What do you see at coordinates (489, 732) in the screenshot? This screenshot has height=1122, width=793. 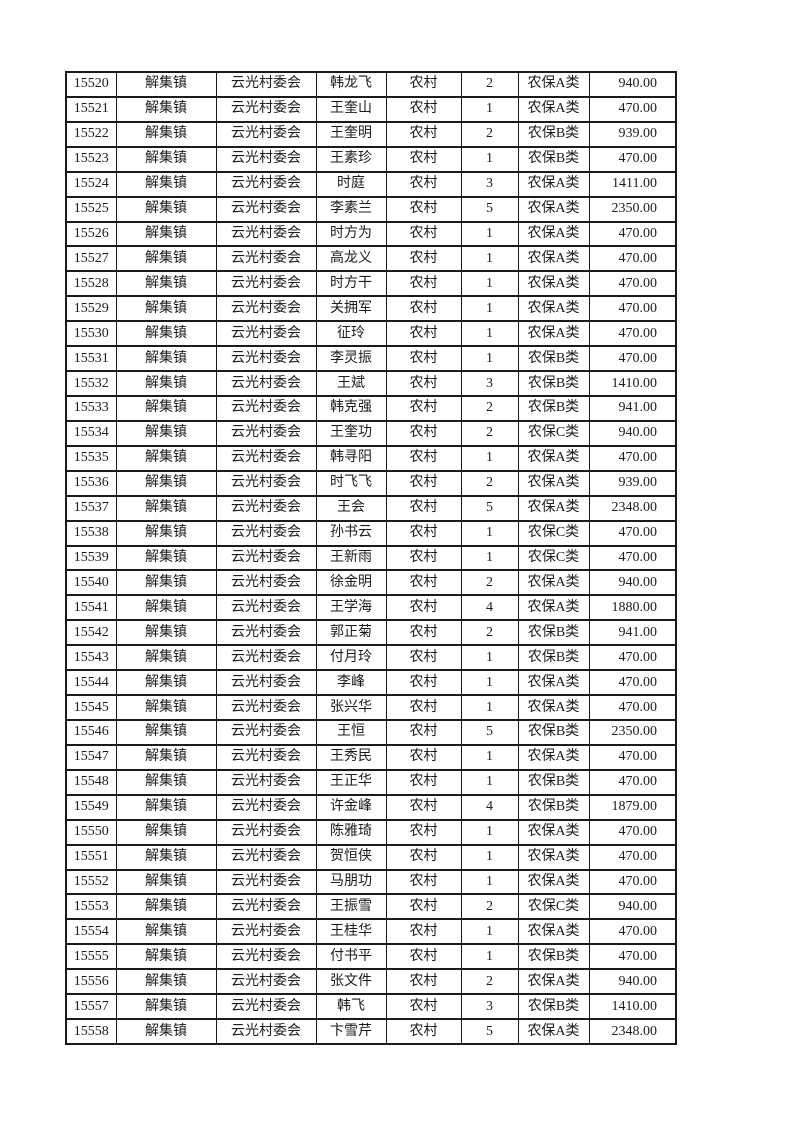 I see `cell-person-count: 5` at bounding box center [489, 732].